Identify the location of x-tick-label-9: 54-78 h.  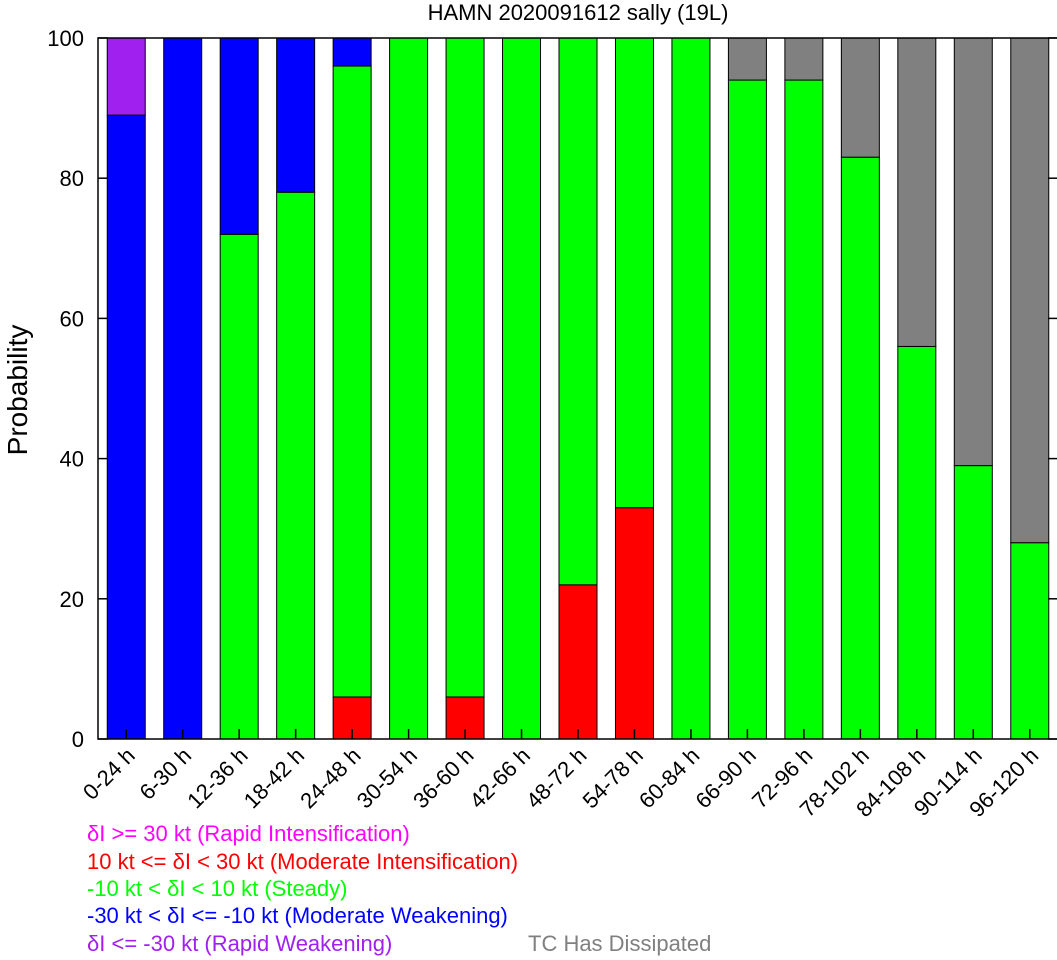
(613, 778).